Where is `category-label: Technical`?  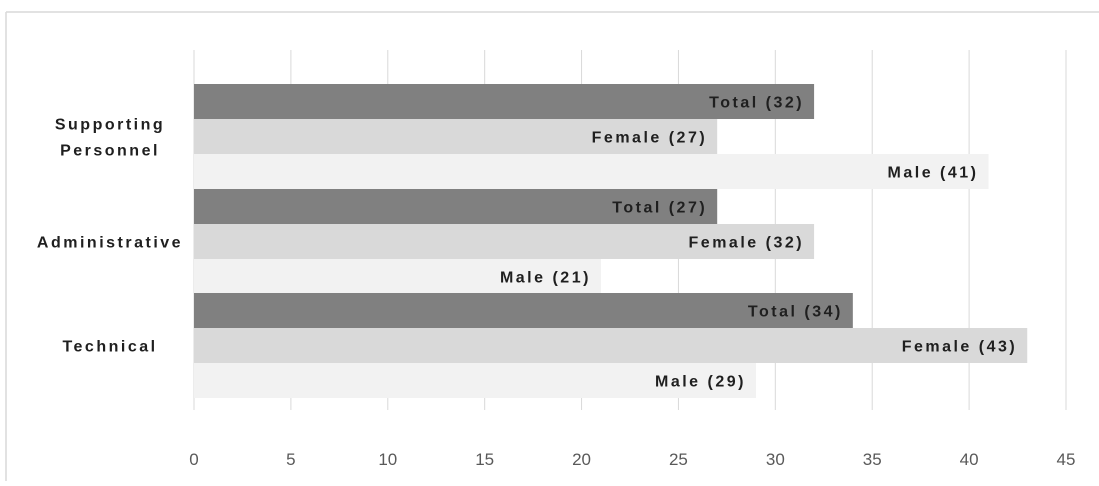 category-label: Technical is located at coordinates (109, 347).